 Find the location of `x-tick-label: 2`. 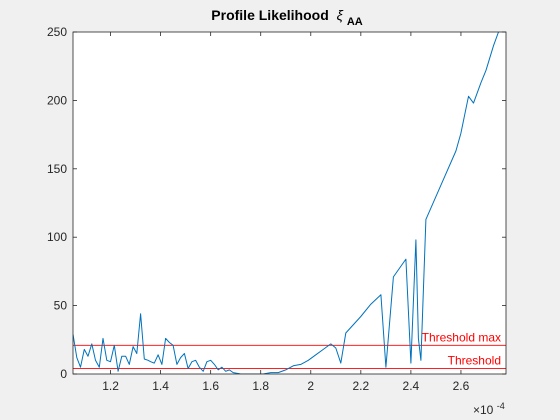

x-tick-label: 2 is located at coordinates (310, 386).